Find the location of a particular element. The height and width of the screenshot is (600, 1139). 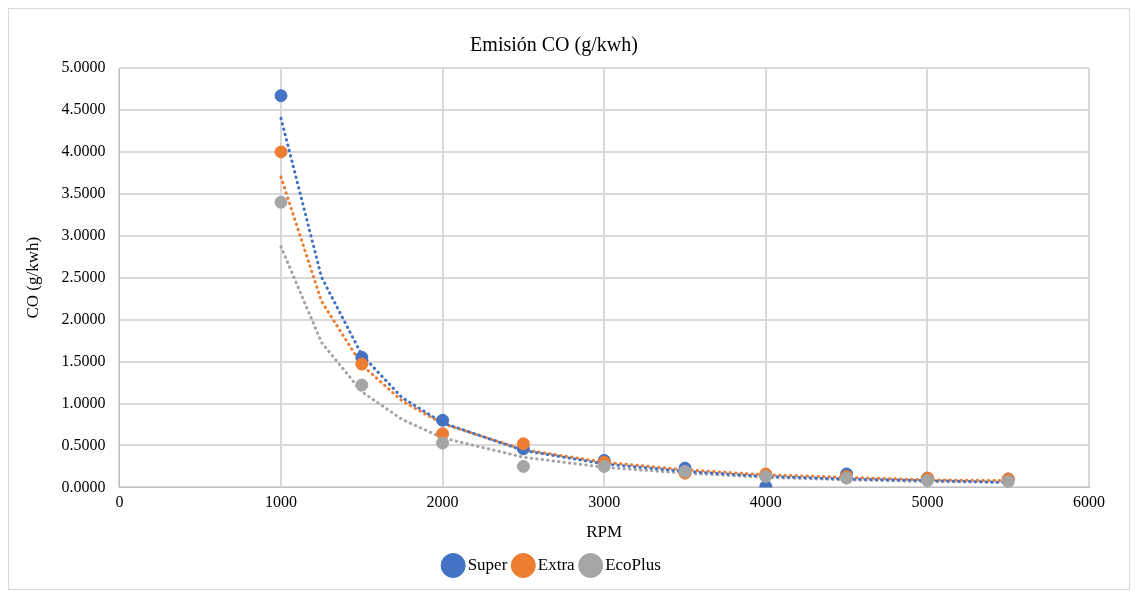

legend-label: Super is located at coordinates (487, 564).